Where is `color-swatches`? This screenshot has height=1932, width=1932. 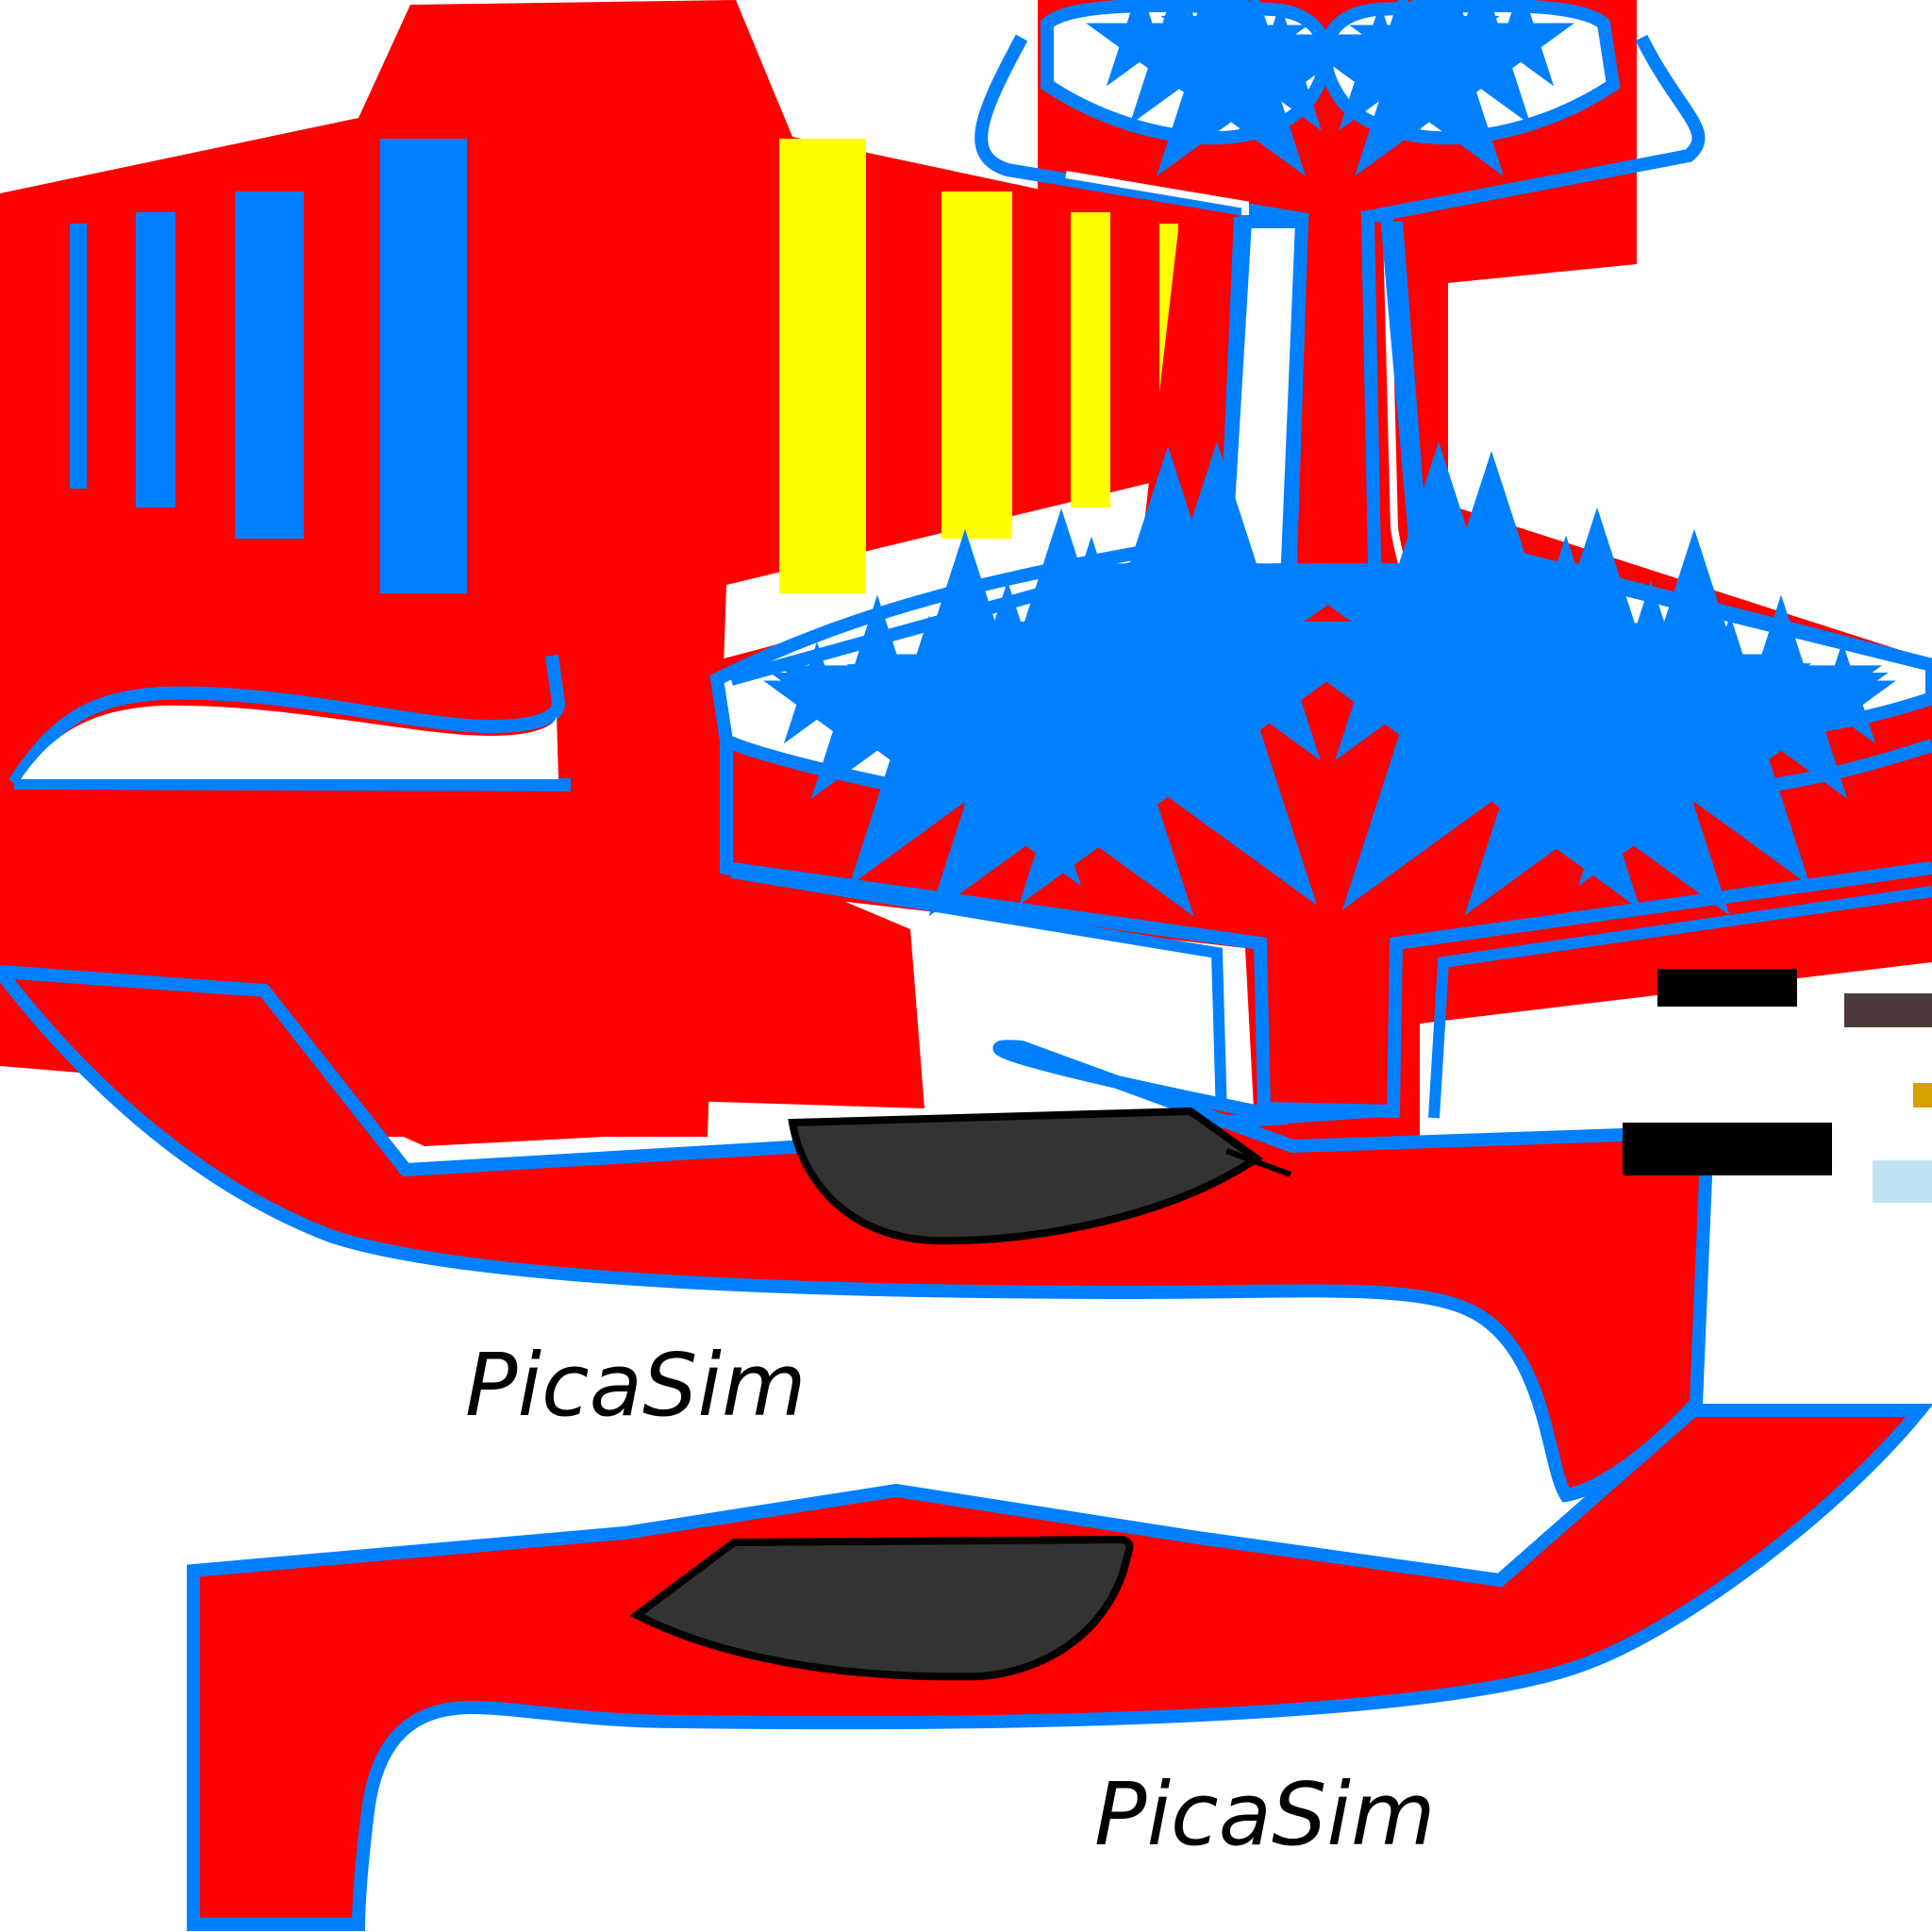 color-swatches is located at coordinates (1777, 1086).